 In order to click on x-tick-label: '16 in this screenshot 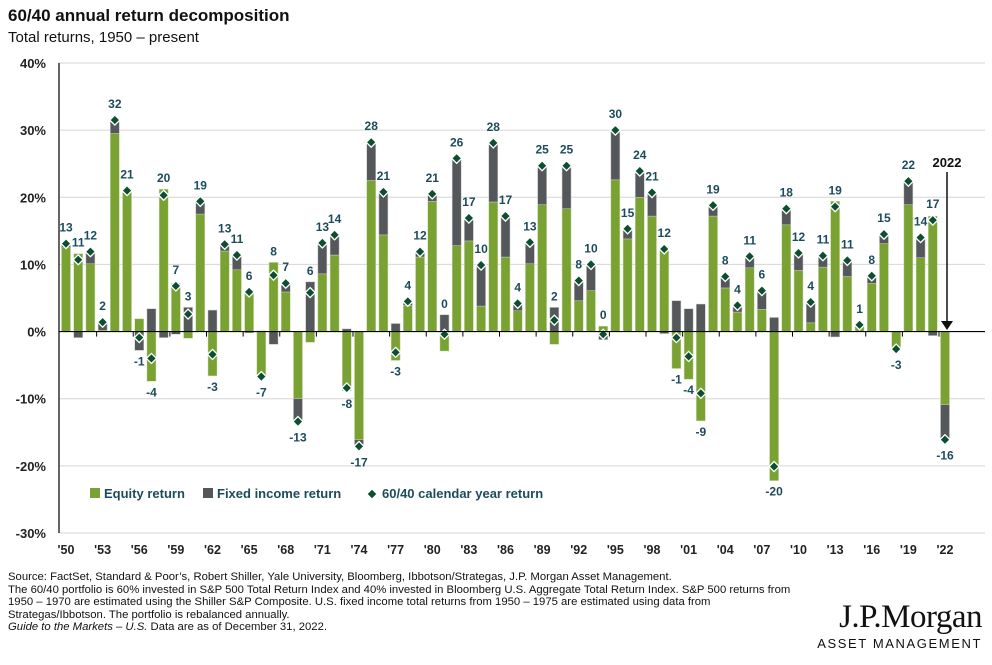, I will do `click(871, 550)`.